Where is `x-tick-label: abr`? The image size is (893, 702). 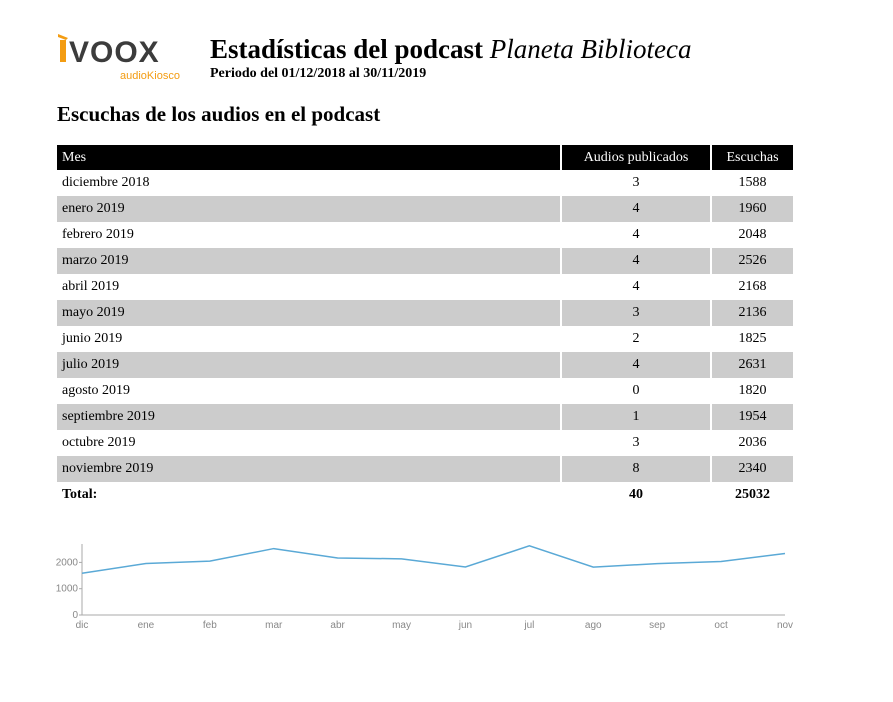
x-tick-label: abr is located at coordinates (337, 625).